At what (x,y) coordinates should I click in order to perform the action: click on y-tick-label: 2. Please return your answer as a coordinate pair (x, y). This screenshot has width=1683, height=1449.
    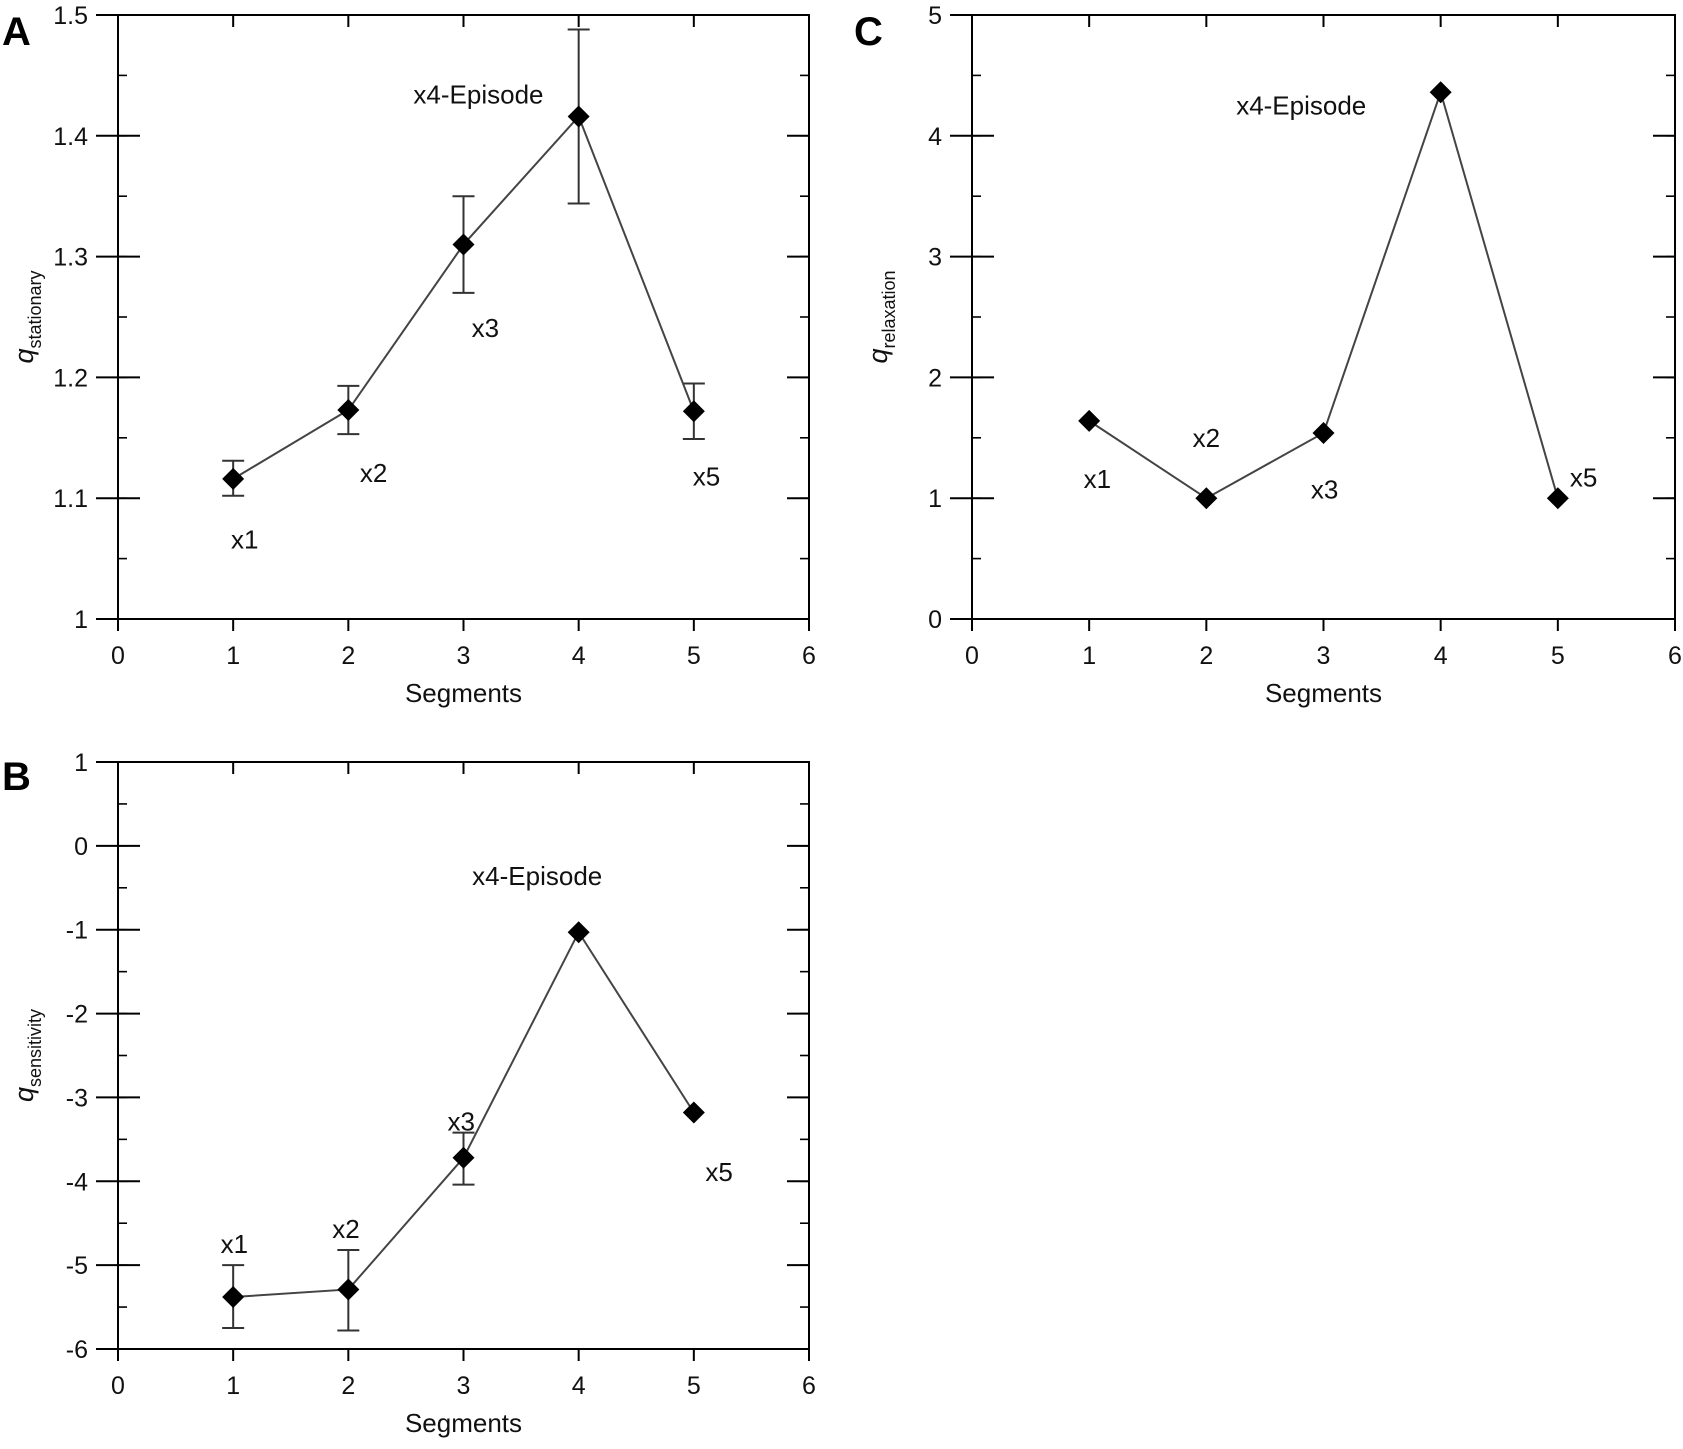
    Looking at the image, I should click on (935, 378).